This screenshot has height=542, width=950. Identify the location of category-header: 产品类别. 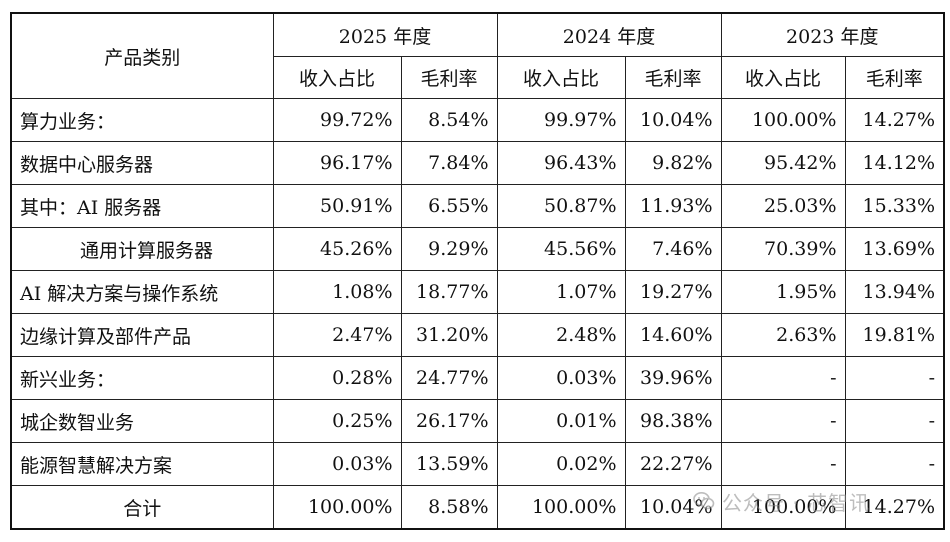
(142, 55).